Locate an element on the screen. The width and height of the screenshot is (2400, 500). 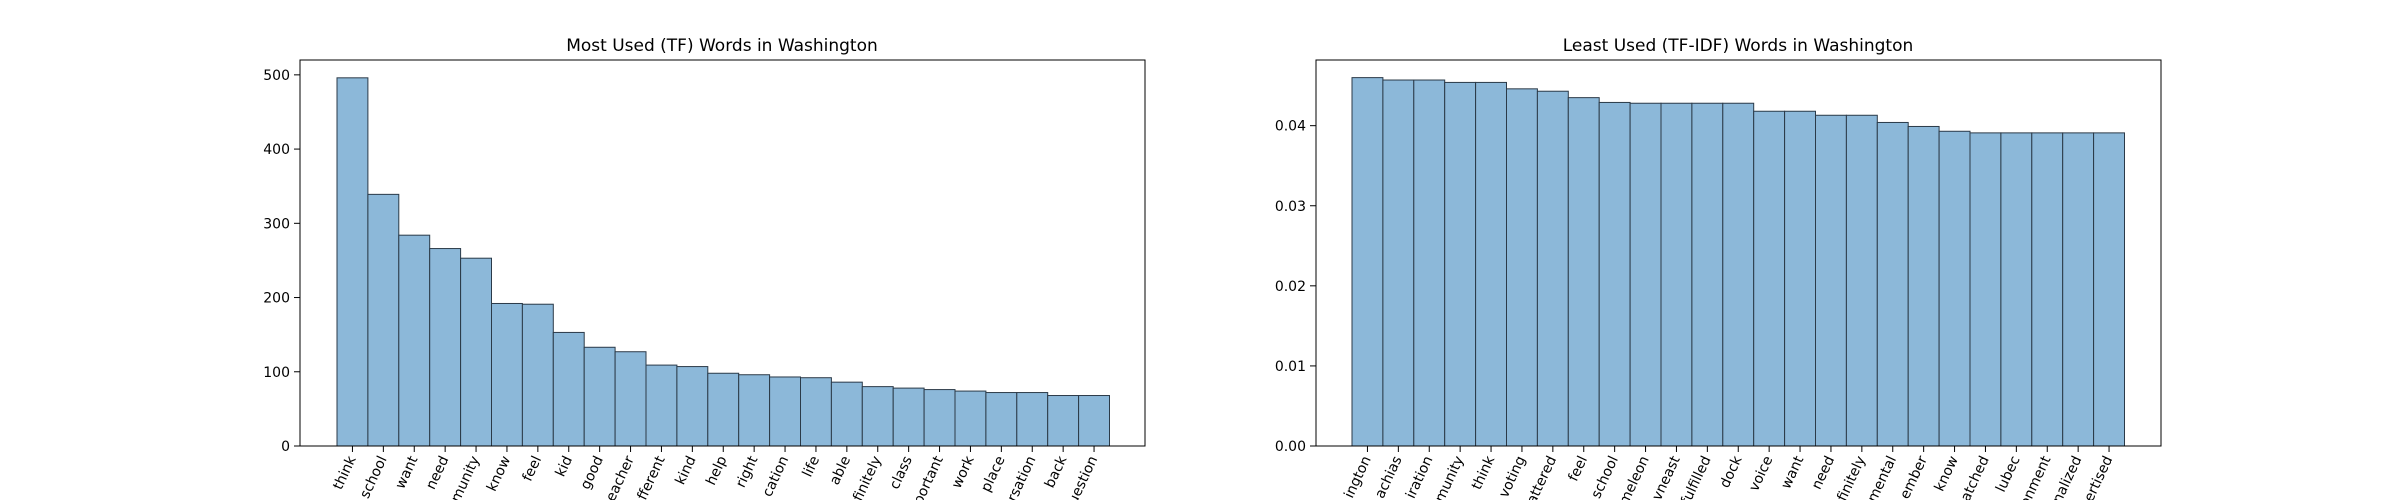
bar-kind is located at coordinates (692, 406).